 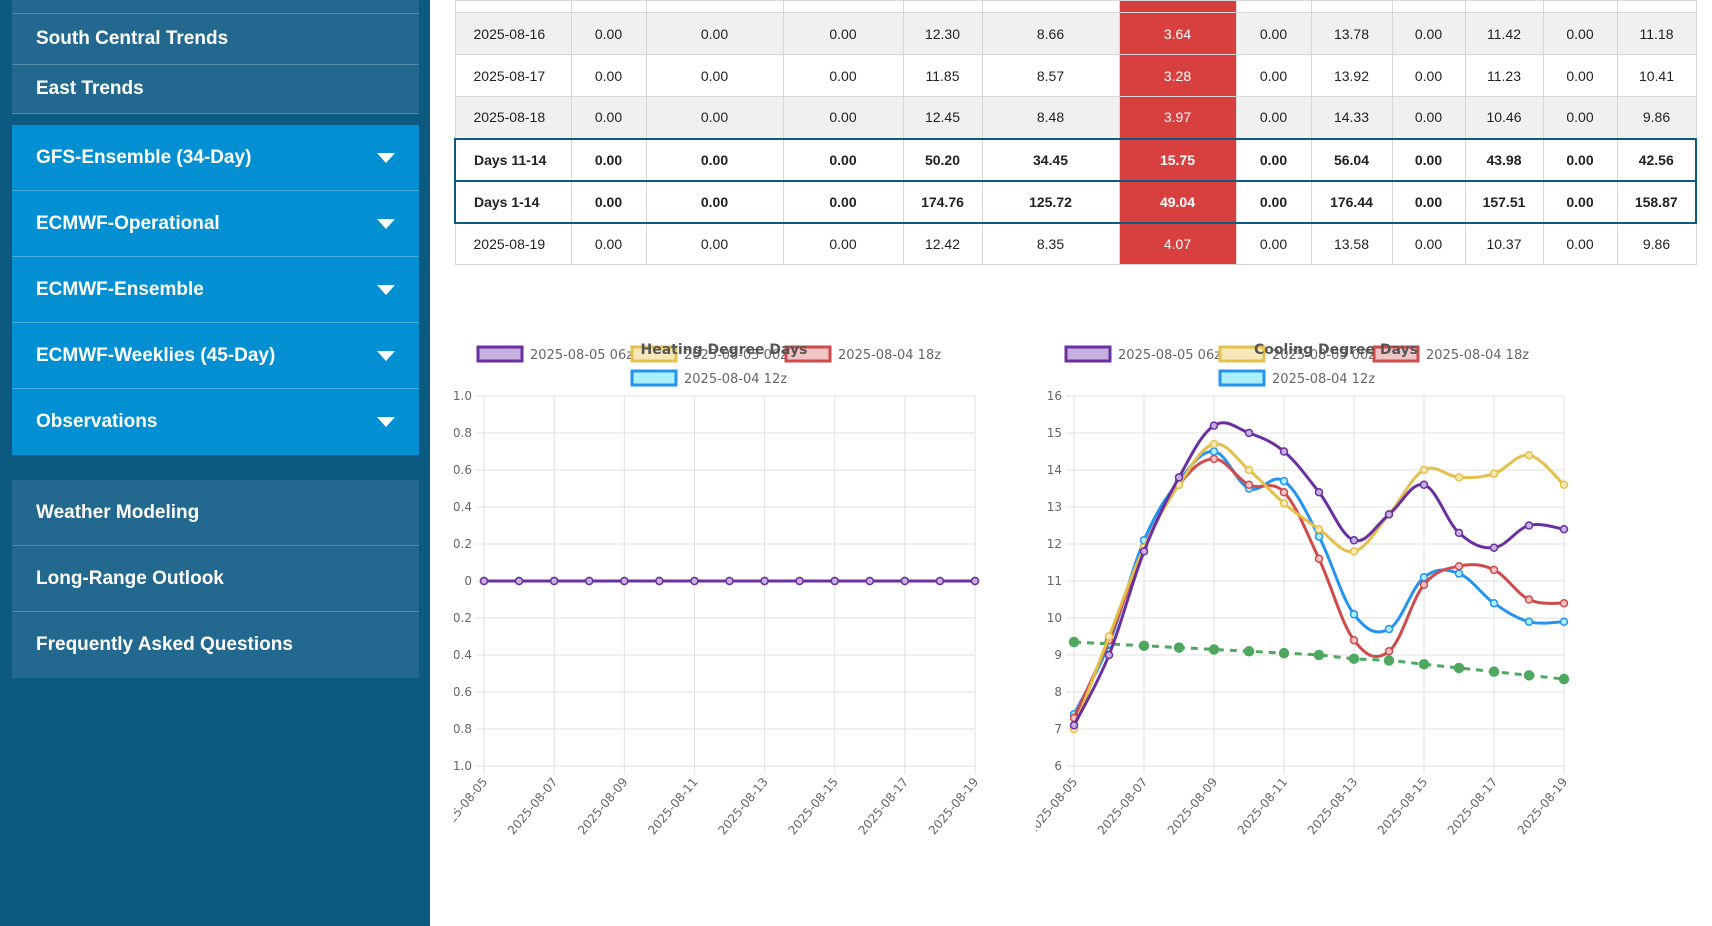 What do you see at coordinates (533, 806) in the screenshot?
I see `x-tick-label: 2025-08-07` at bounding box center [533, 806].